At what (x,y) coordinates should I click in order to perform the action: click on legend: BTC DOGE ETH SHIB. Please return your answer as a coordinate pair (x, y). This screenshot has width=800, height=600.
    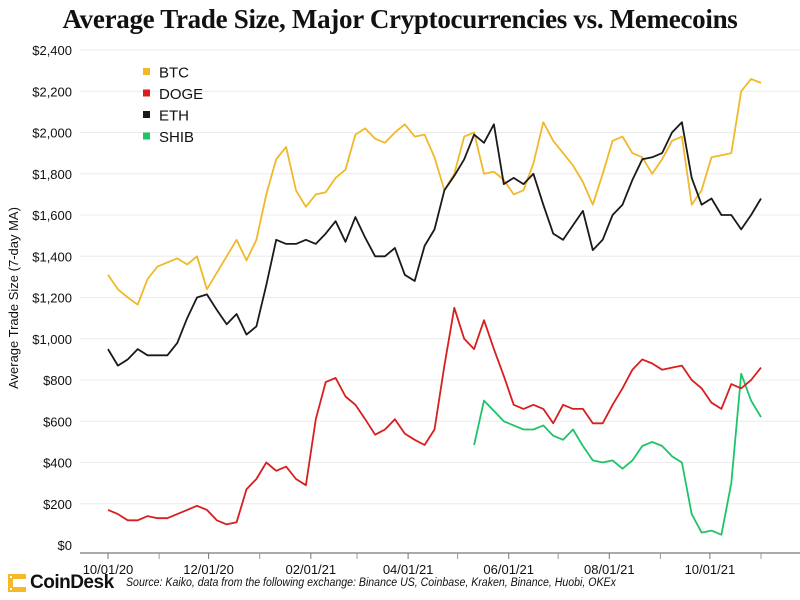
    Looking at the image, I should click on (173, 105).